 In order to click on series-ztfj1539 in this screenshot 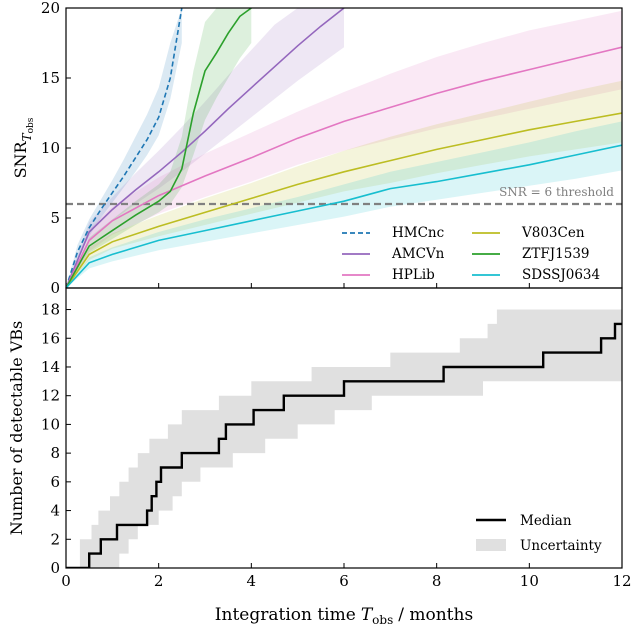, I will do `click(159, 148)`.